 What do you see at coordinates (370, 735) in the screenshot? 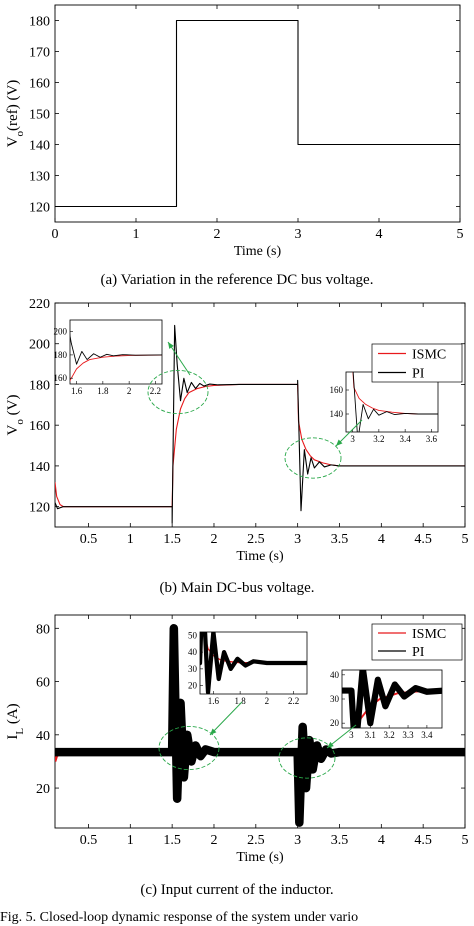
I see `inset-x-tick-label: 3.1` at bounding box center [370, 735].